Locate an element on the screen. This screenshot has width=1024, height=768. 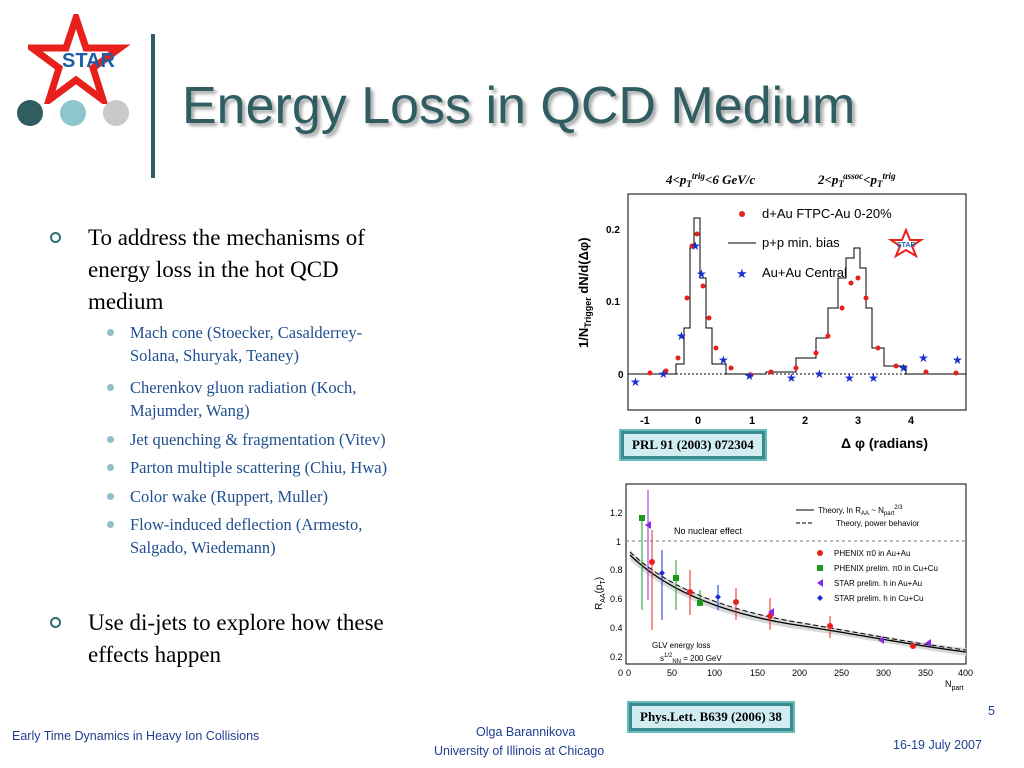
auau-series: ★ ★ ★ ★ ★ ★ ★ ★ ★ ★ ★ ★ ★ ★ is located at coordinates (796, 314).